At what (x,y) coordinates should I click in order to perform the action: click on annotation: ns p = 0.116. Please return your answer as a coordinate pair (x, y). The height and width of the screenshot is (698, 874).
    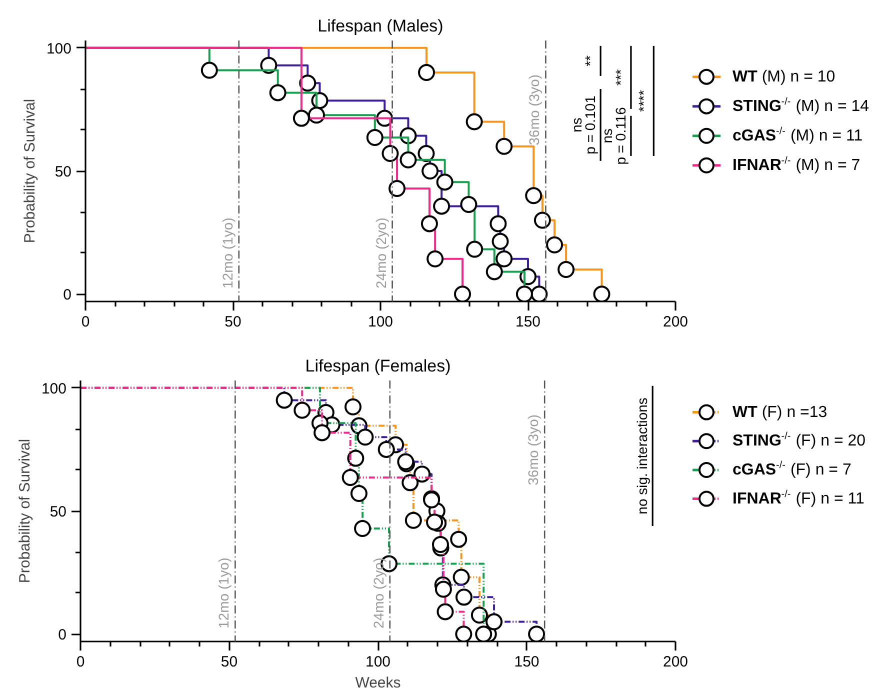
    Looking at the image, I should click on (614, 135).